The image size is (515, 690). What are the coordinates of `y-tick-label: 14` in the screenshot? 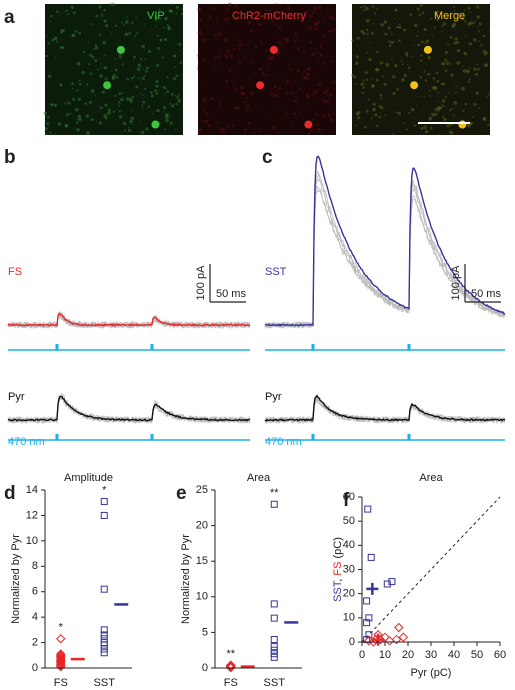 It's located at (32, 490).